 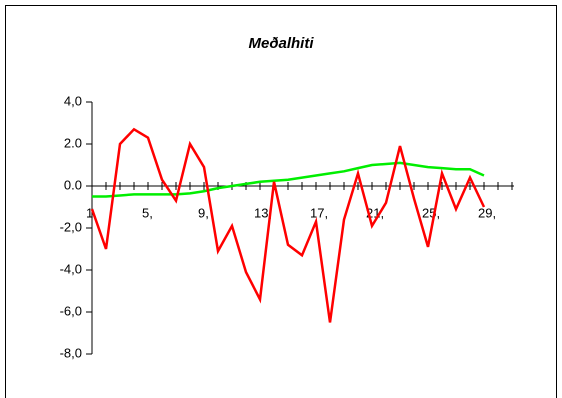 What do you see at coordinates (71, 310) in the screenshot?
I see `y-tick-label: -6,0` at bounding box center [71, 310].